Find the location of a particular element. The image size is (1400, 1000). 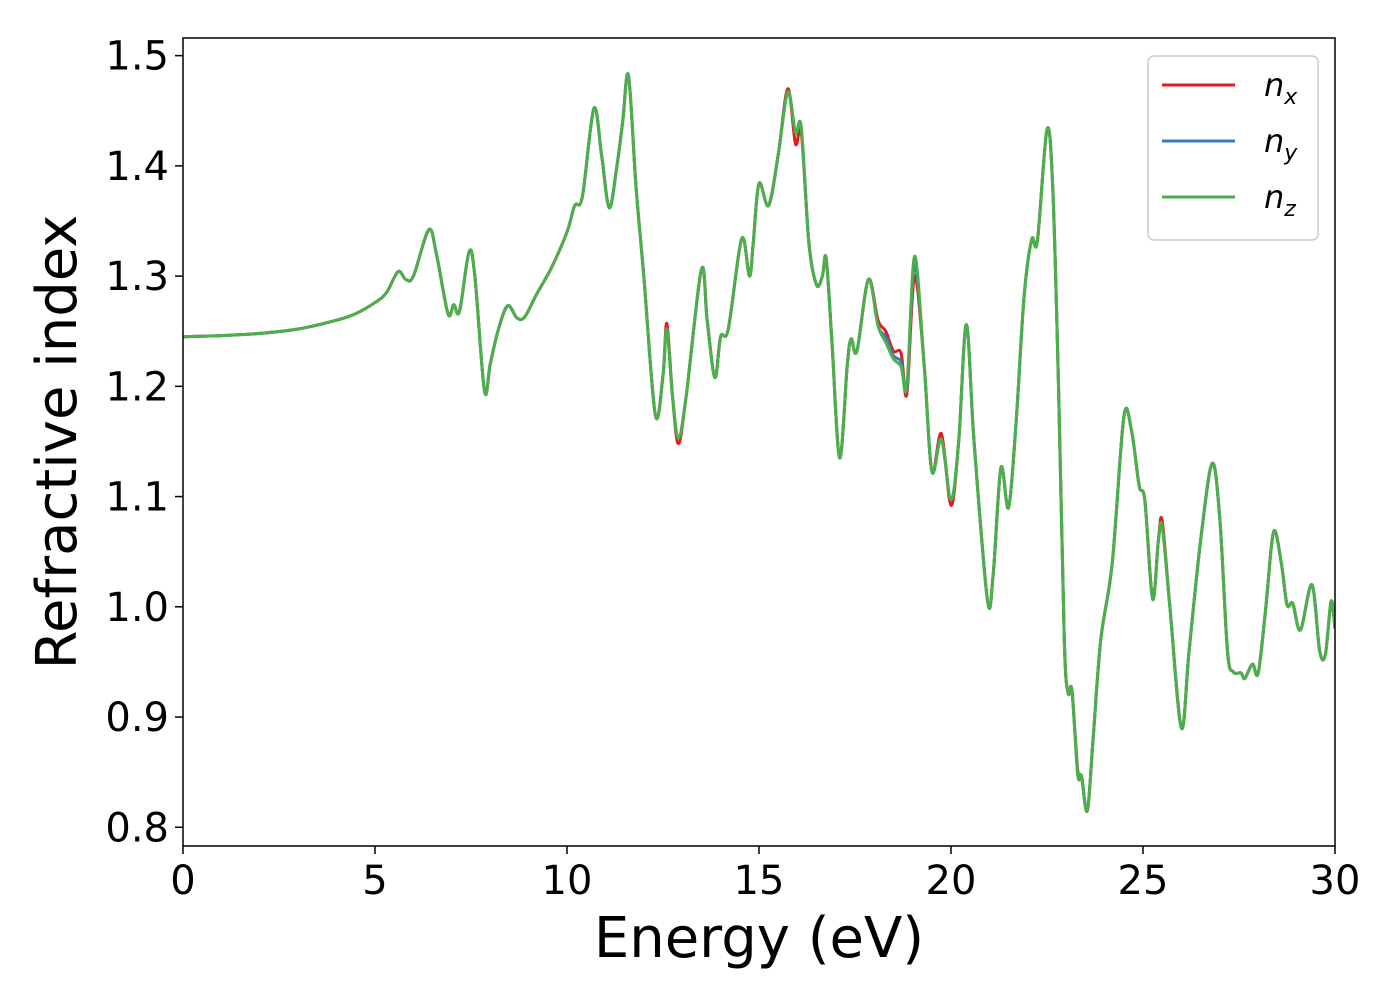

y-axis-label: Refractive index is located at coordinates (57, 442).